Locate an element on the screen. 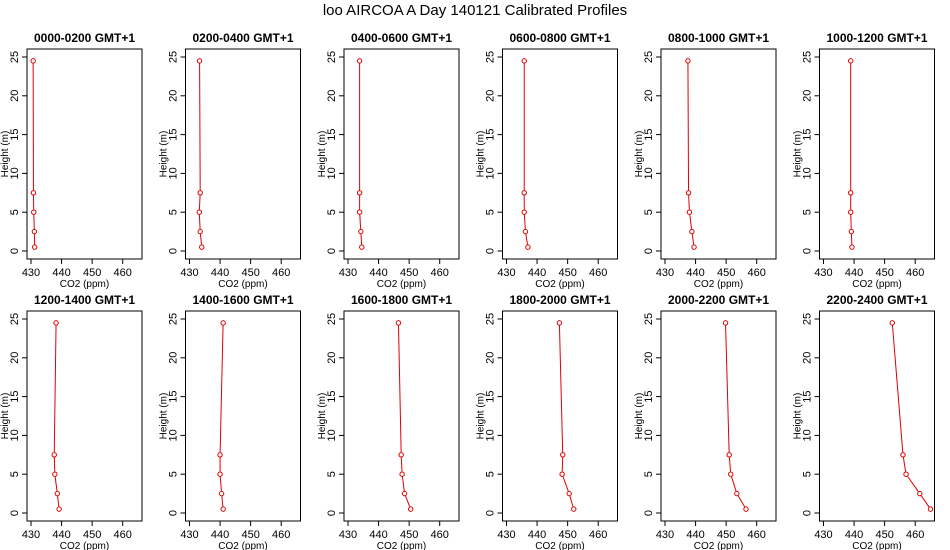 The width and height of the screenshot is (950, 550). x-tick-label: 440 is located at coordinates (695, 535).